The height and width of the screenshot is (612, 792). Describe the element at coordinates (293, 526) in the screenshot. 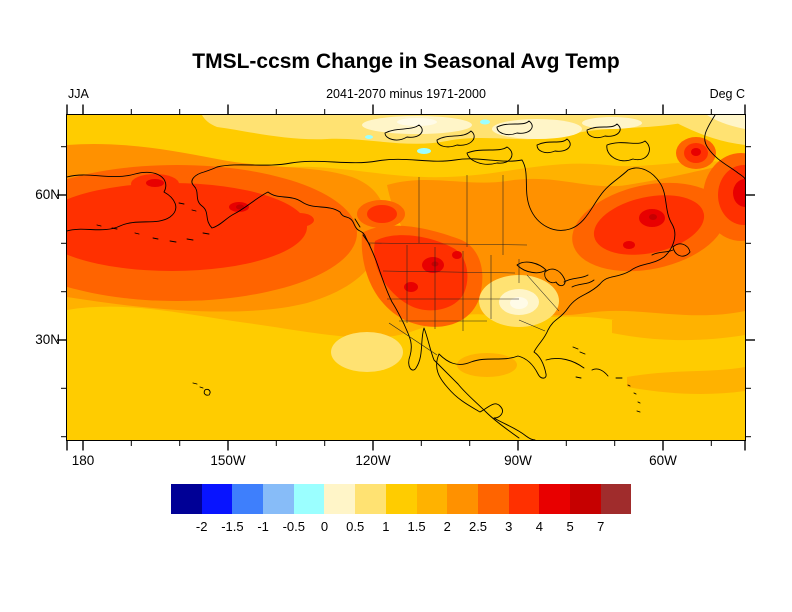

I see `colorbar-tick-label: -0.5` at that location.